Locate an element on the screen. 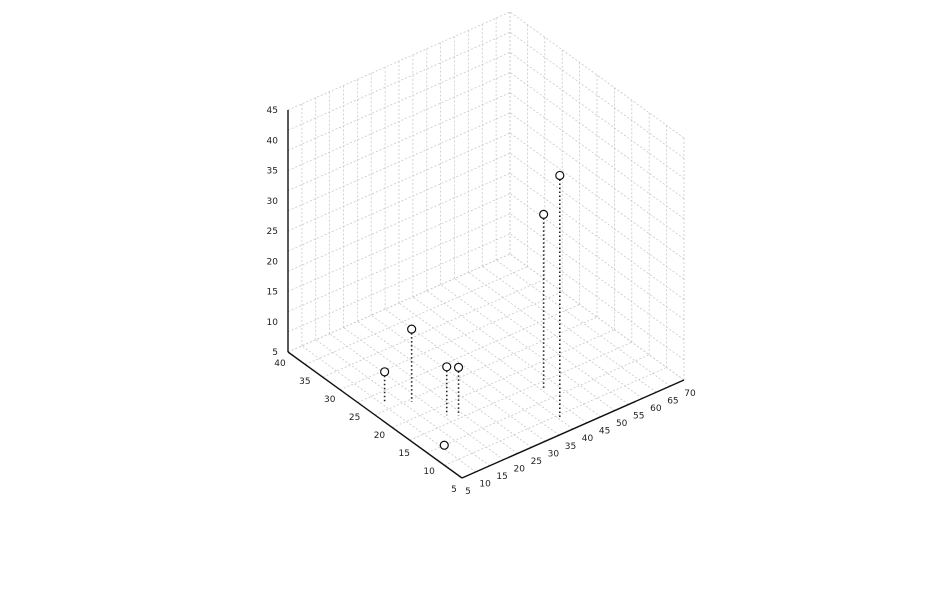 This screenshot has height=607, width=939. drop-lines is located at coordinates (472, 296).